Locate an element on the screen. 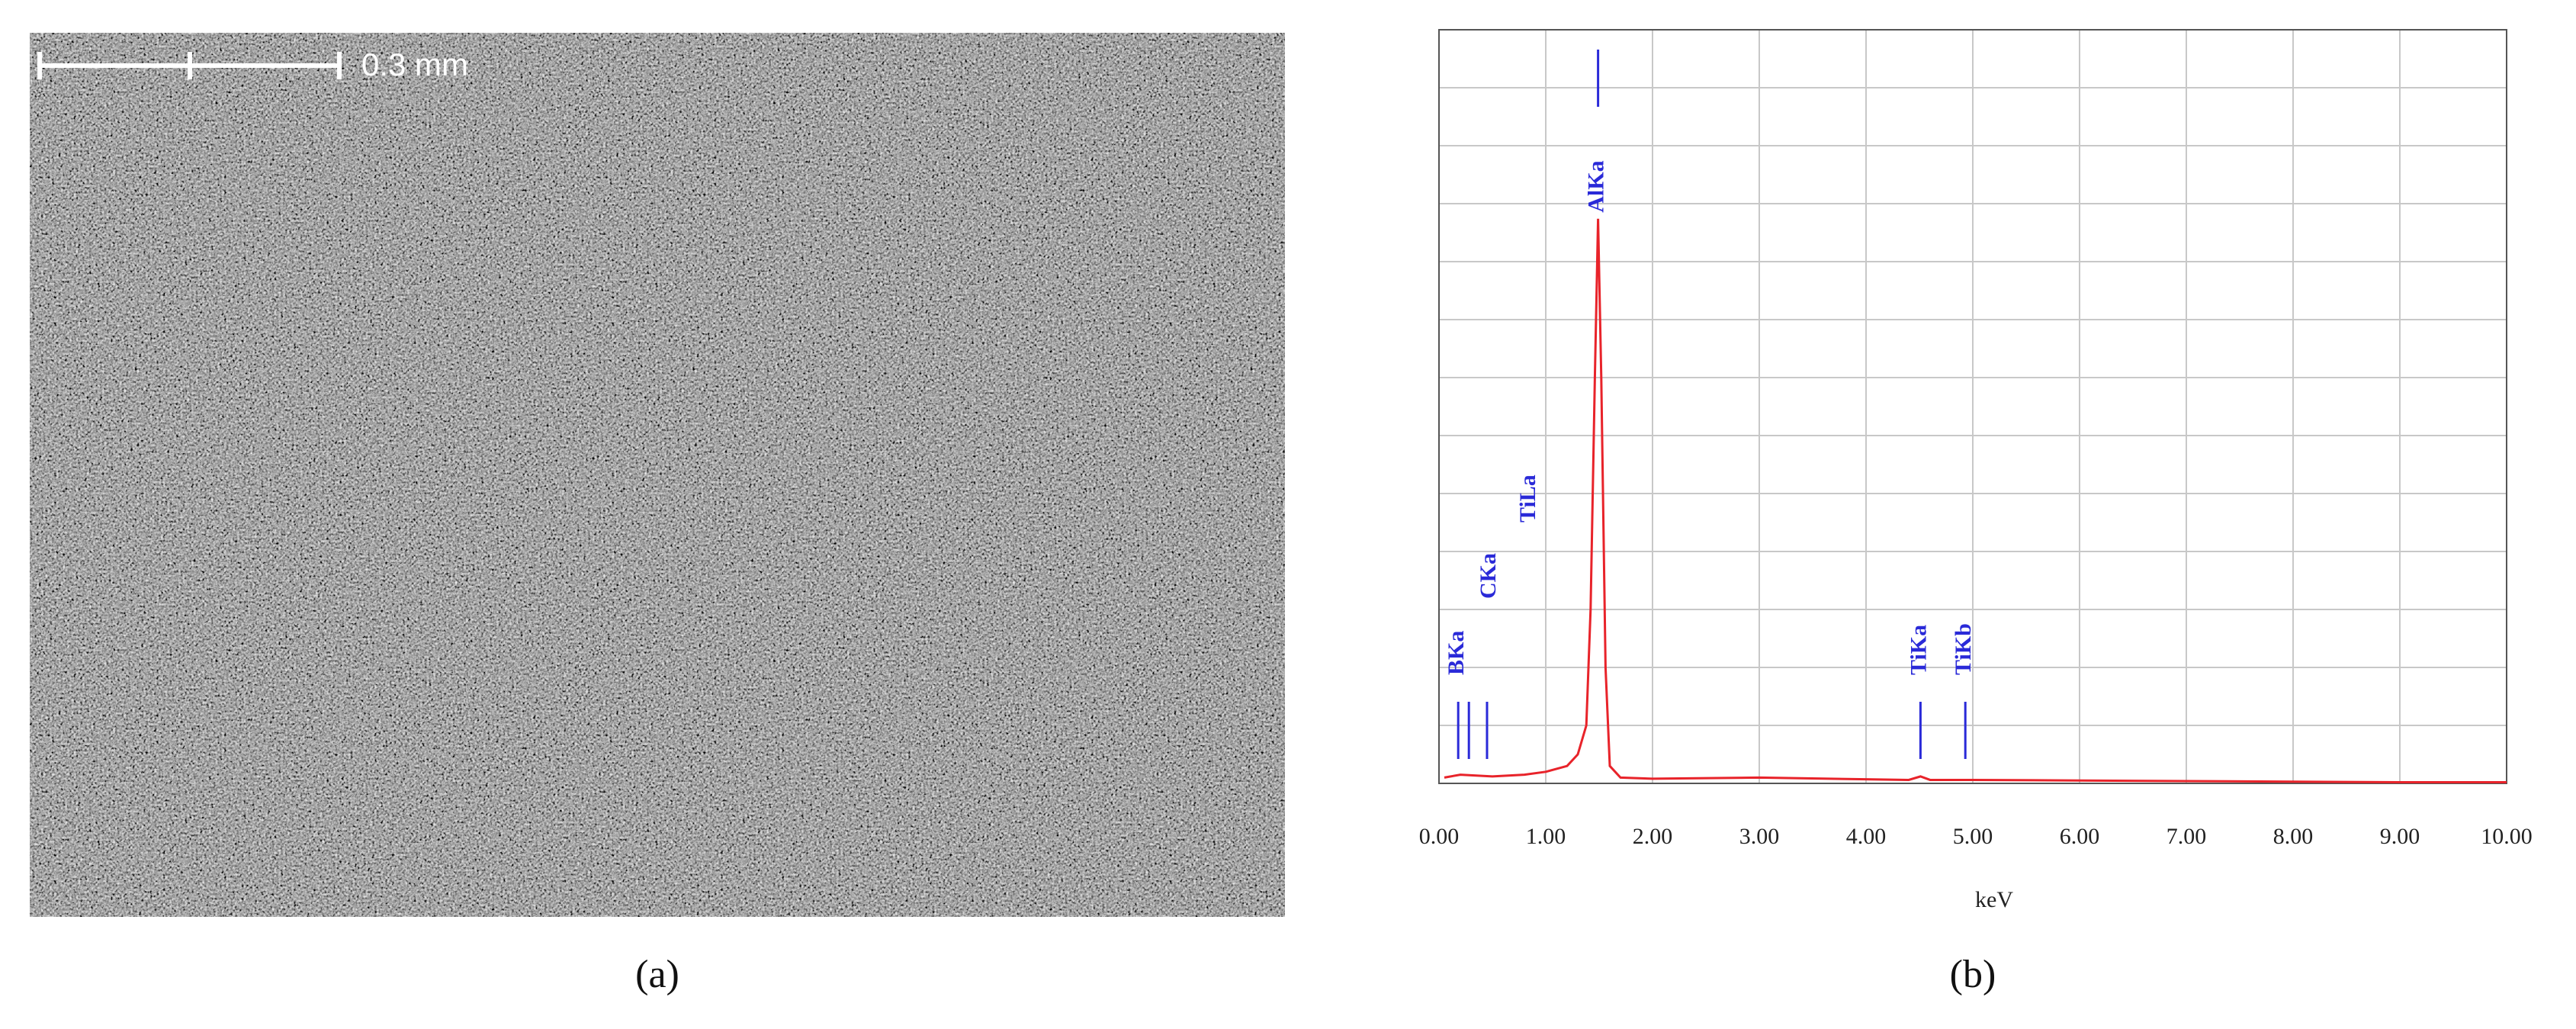 This screenshot has height=1029, width=2576. scale-bar is located at coordinates (189, 65).